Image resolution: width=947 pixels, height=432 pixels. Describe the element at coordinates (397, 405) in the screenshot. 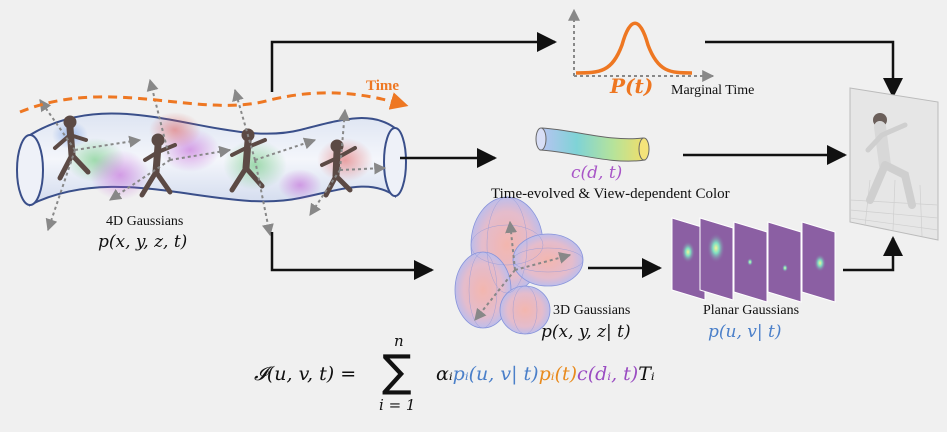

I see `sum-lower-limit: i = 1` at that location.